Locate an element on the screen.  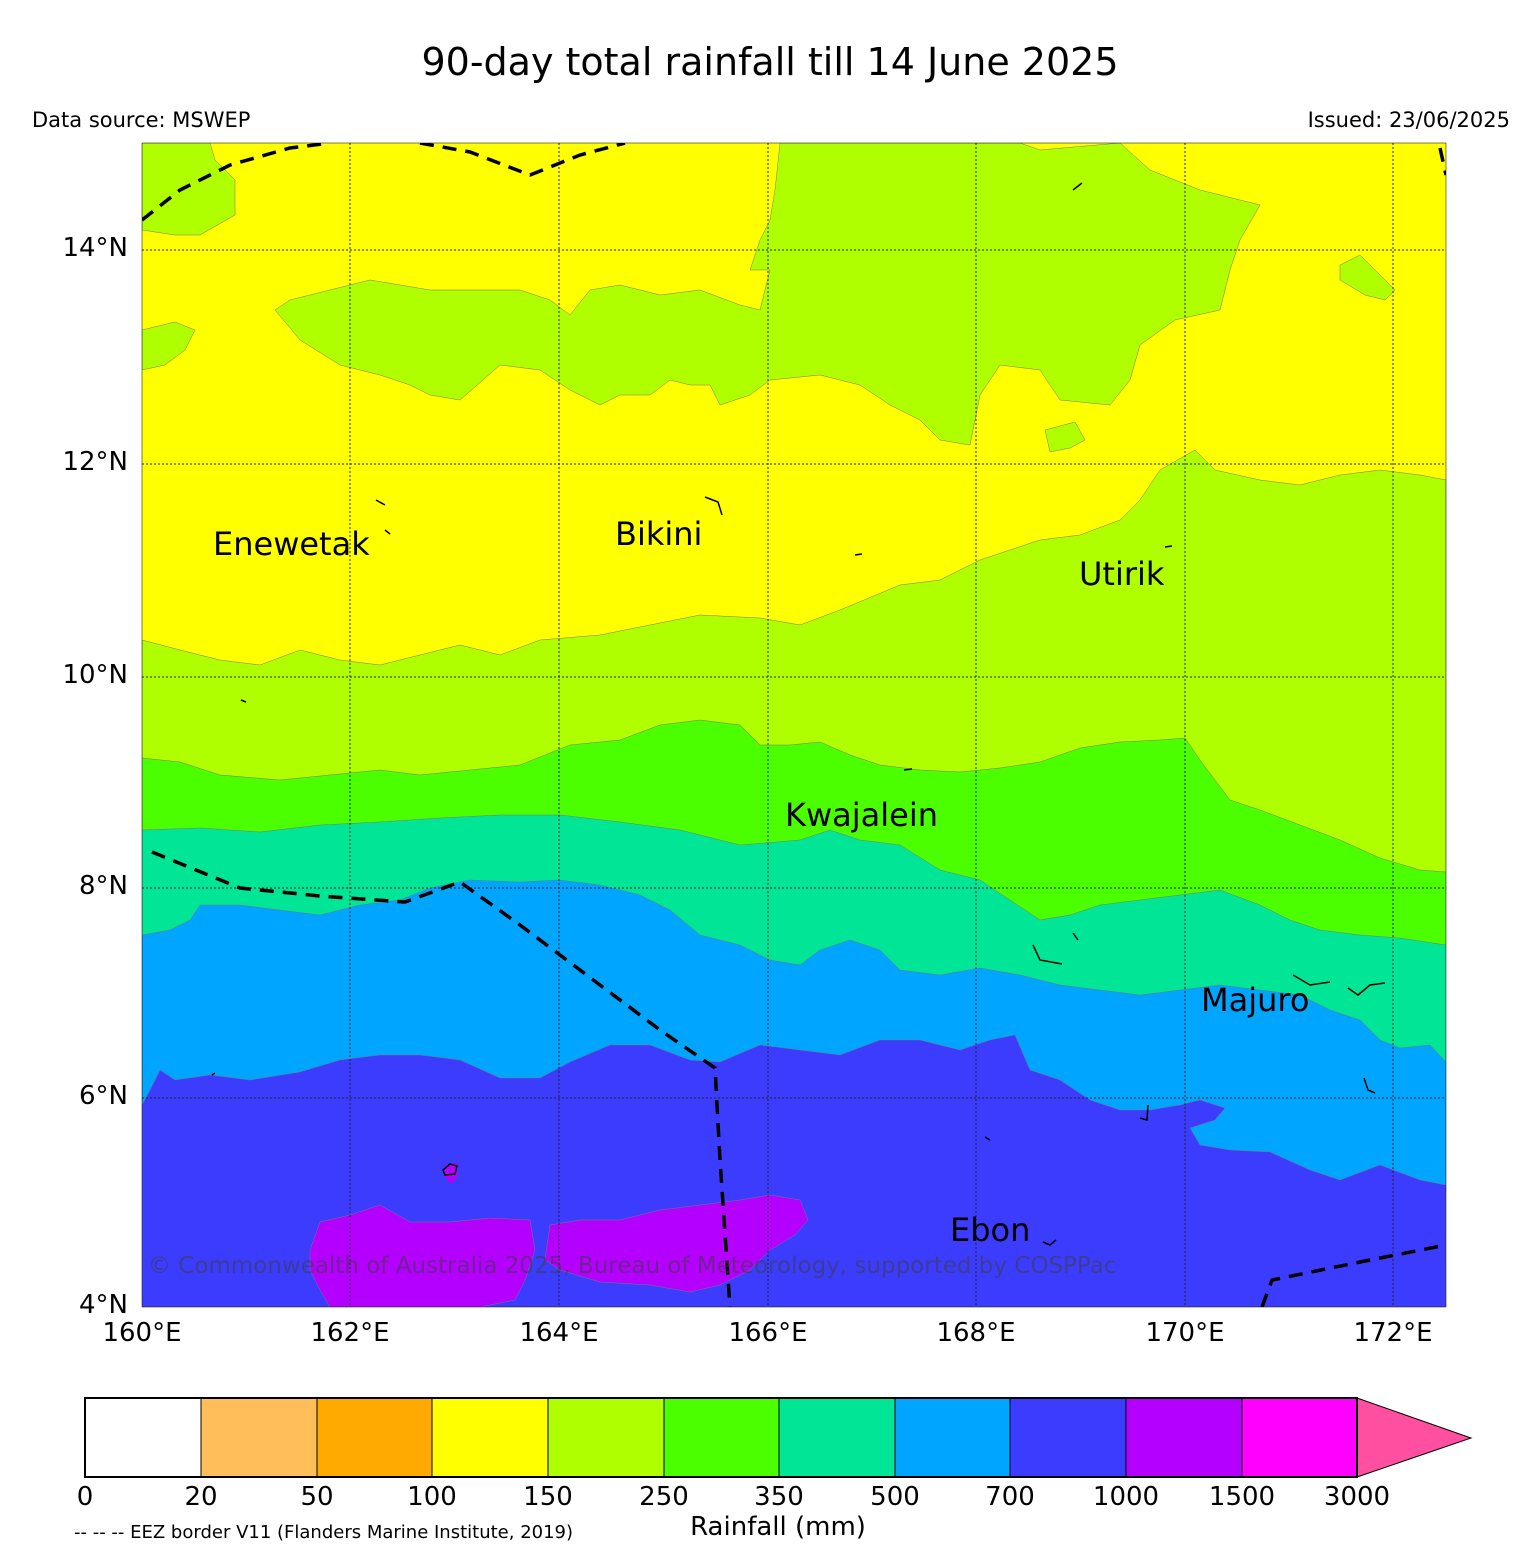
lat-label-14: 14°N is located at coordinates (95, 248).